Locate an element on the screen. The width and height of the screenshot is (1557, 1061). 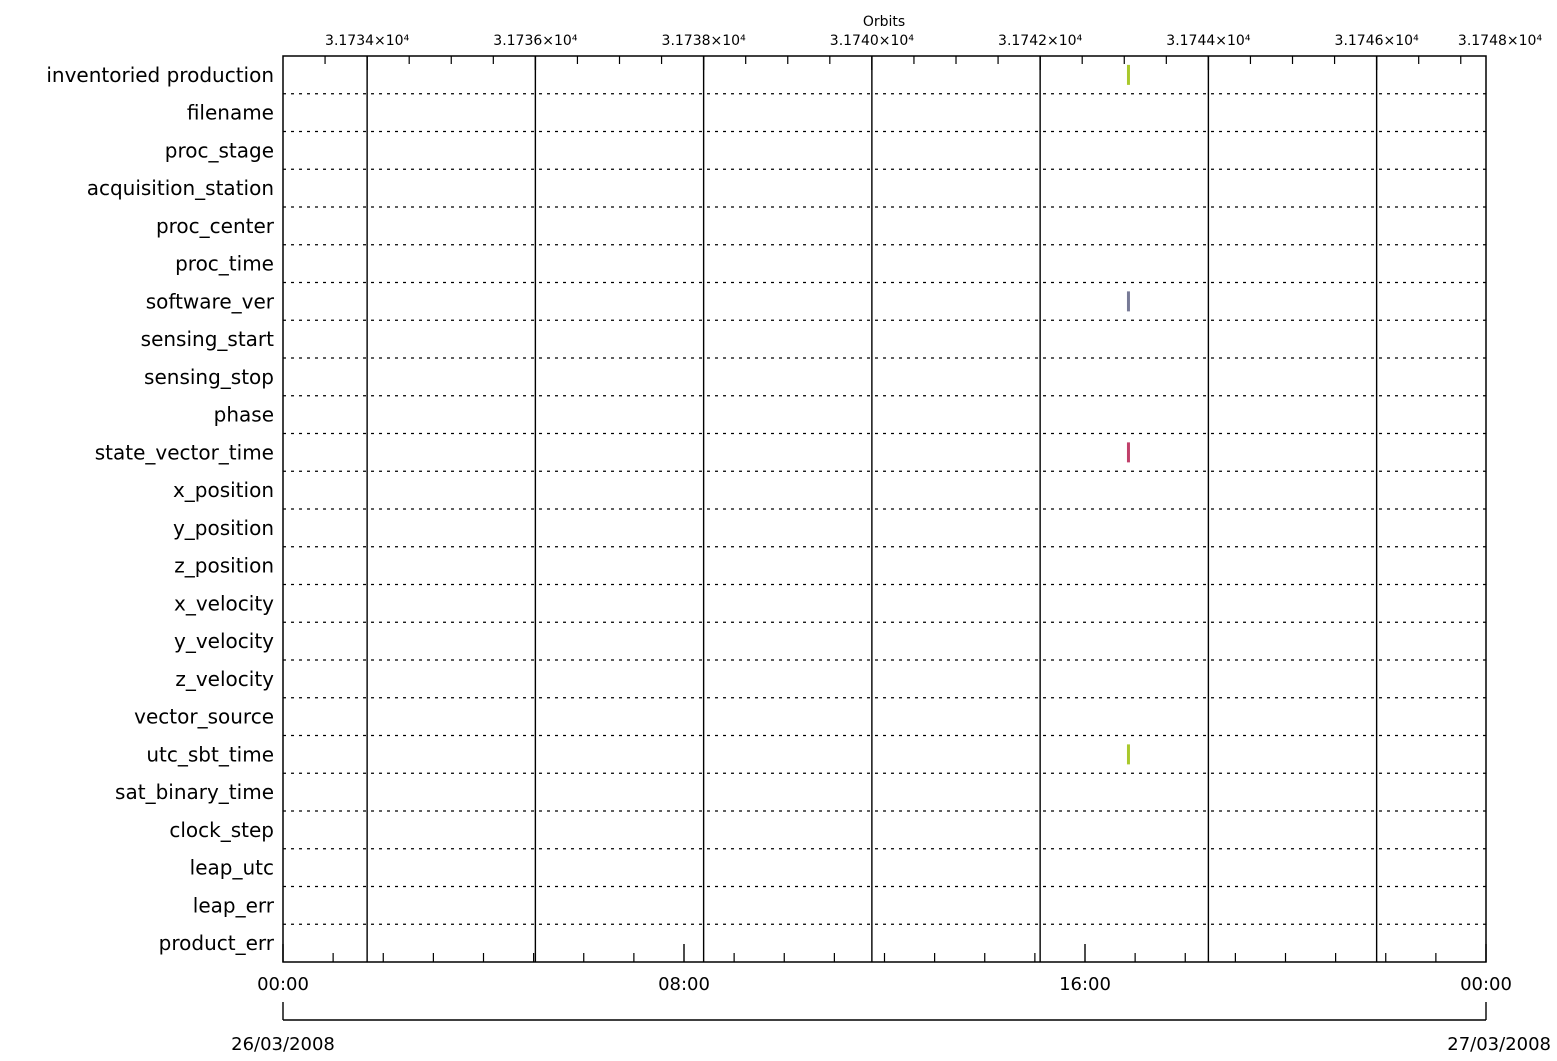
top-tick-label: 3.1746×10⁴ is located at coordinates (1377, 41).